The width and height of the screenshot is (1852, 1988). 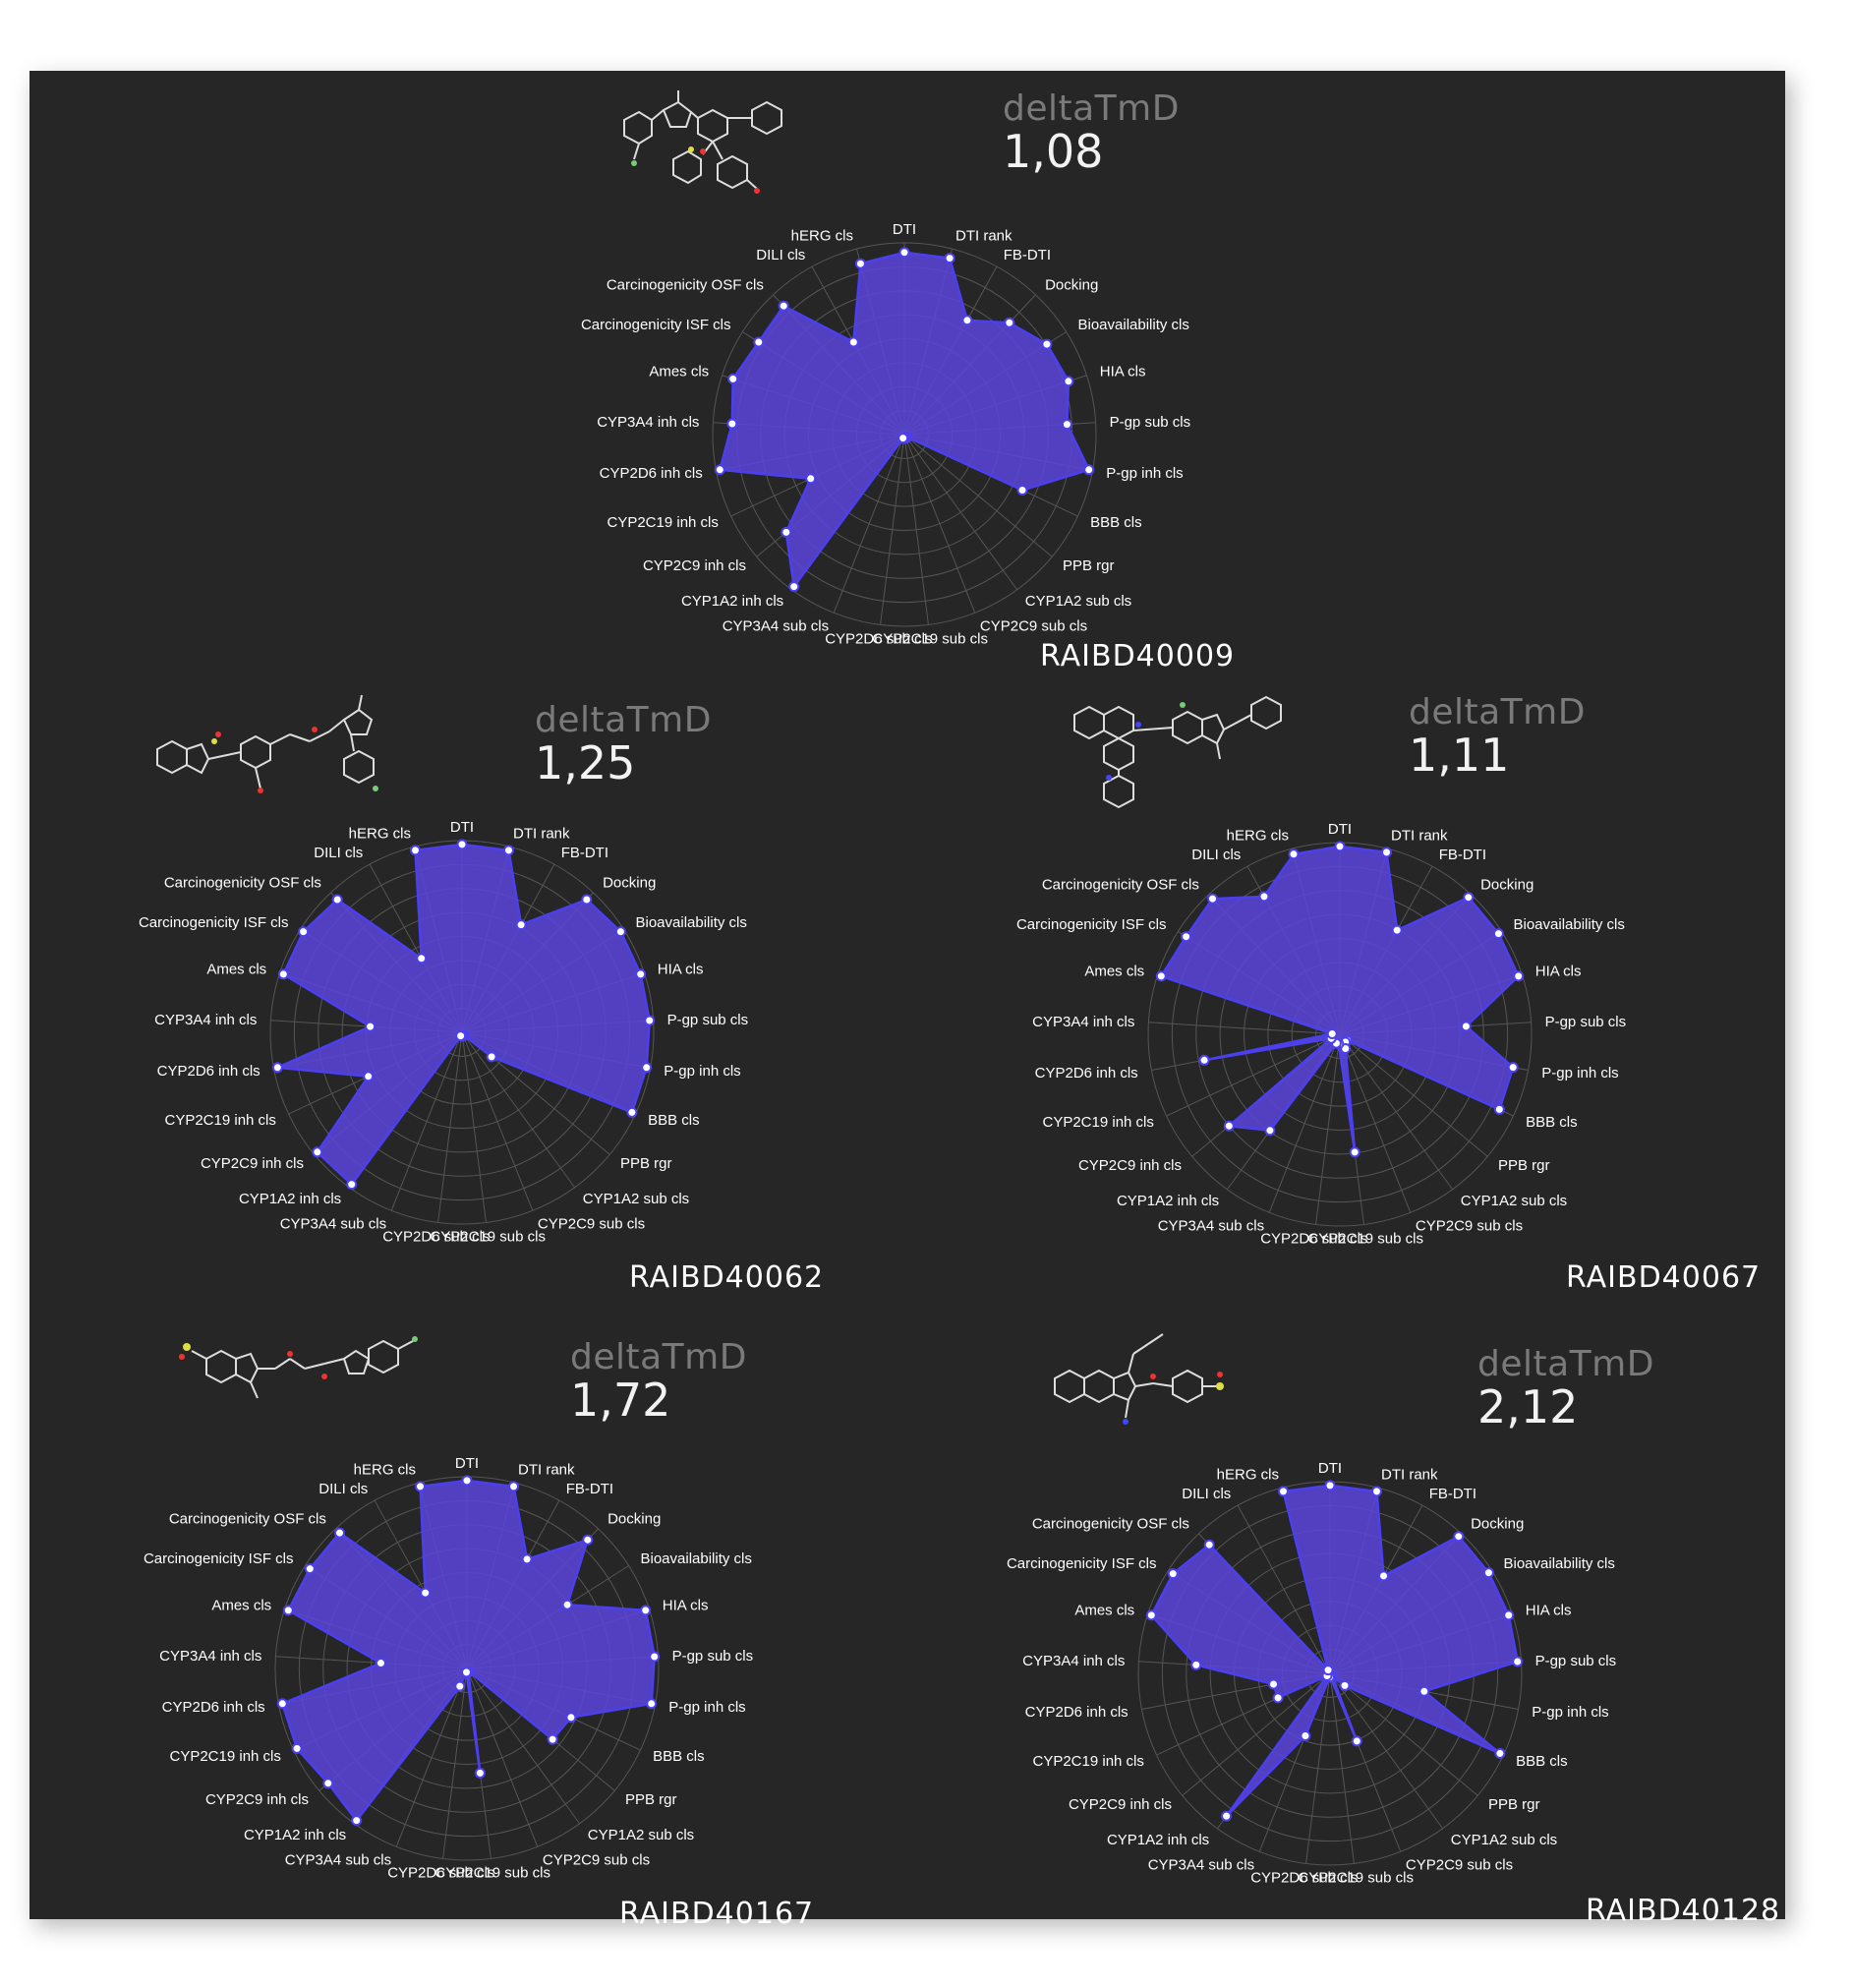 What do you see at coordinates (585, 853) in the screenshot?
I see `axis-label: FB-DTI` at bounding box center [585, 853].